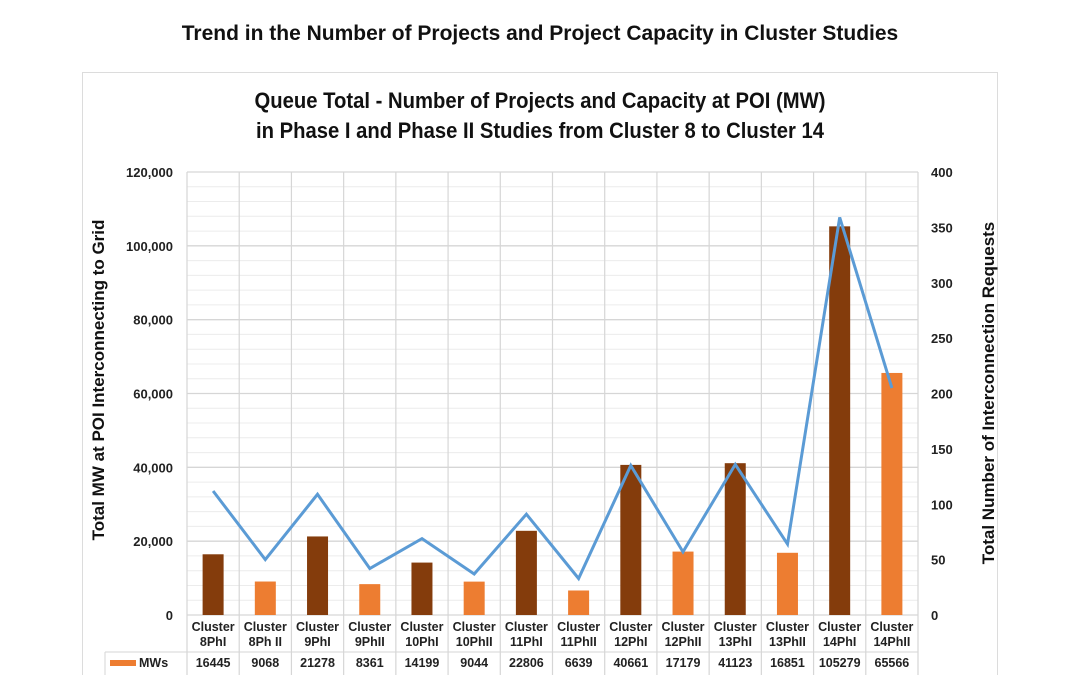 The width and height of the screenshot is (1080, 675). What do you see at coordinates (526, 663) in the screenshot?
I see `data-table-value: 22806` at bounding box center [526, 663].